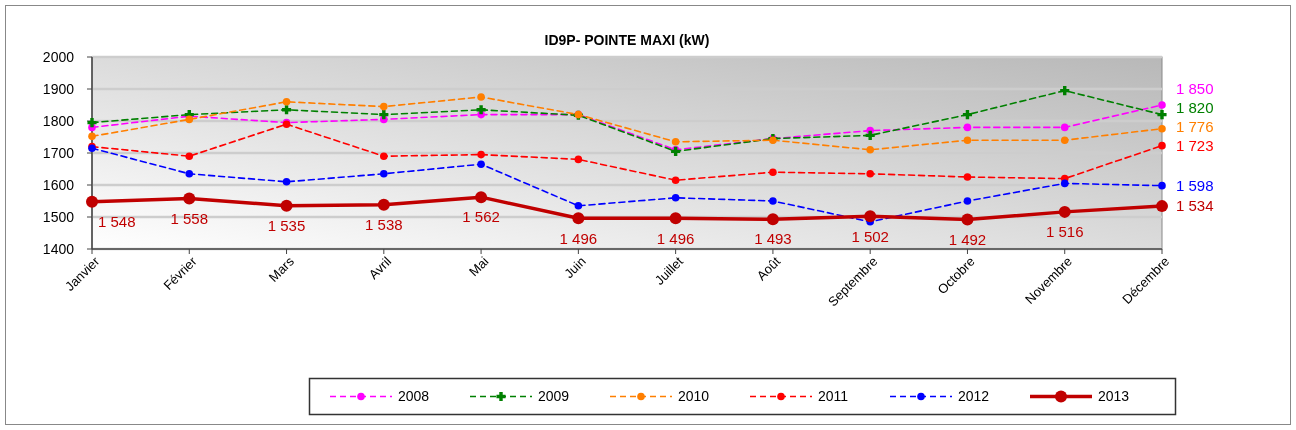 The height and width of the screenshot is (430, 1296). I want to click on data-label: 1 548, so click(117, 221).